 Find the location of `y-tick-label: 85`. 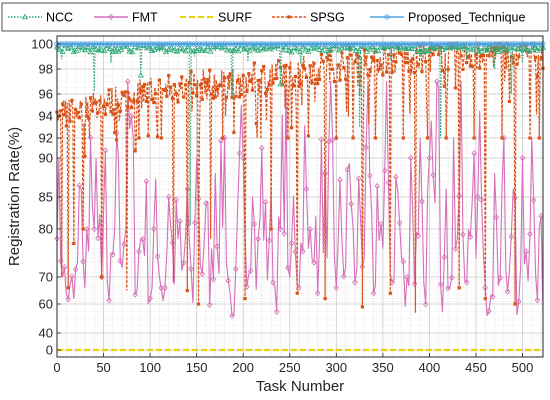

y-tick-label: 85 is located at coordinates (46, 197).